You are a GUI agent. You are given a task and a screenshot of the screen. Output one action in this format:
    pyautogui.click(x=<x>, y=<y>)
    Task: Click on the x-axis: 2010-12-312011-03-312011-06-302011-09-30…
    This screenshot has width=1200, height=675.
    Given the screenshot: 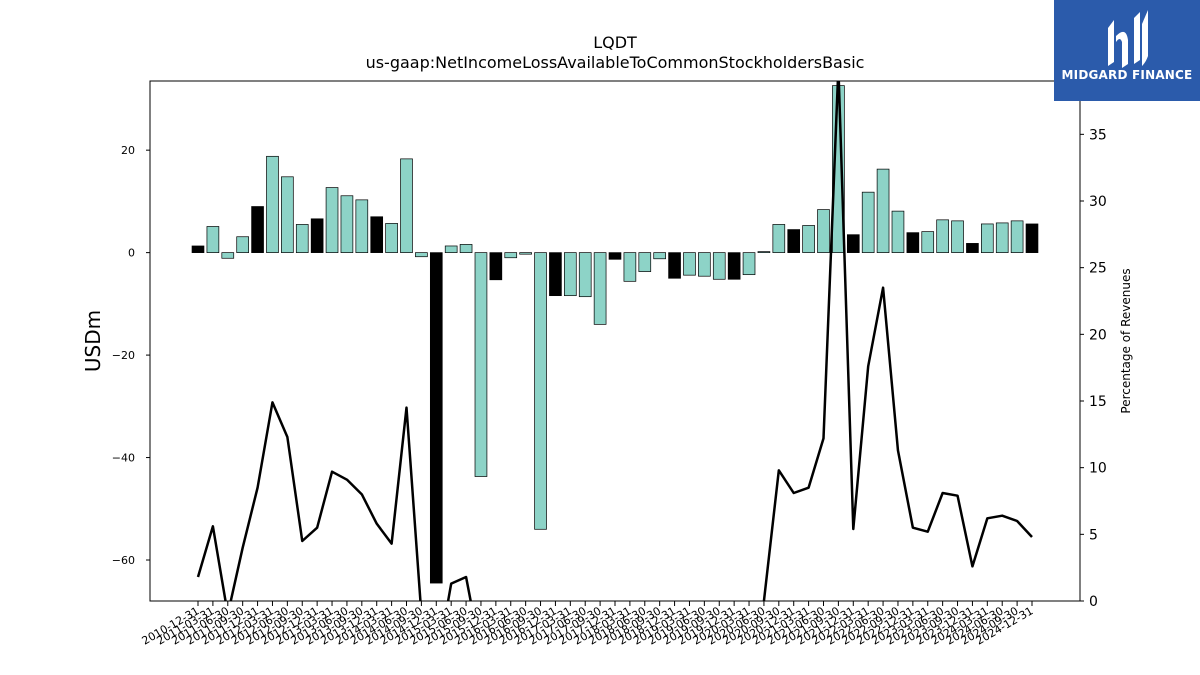 What is the action you would take?
    pyautogui.click(x=588, y=624)
    